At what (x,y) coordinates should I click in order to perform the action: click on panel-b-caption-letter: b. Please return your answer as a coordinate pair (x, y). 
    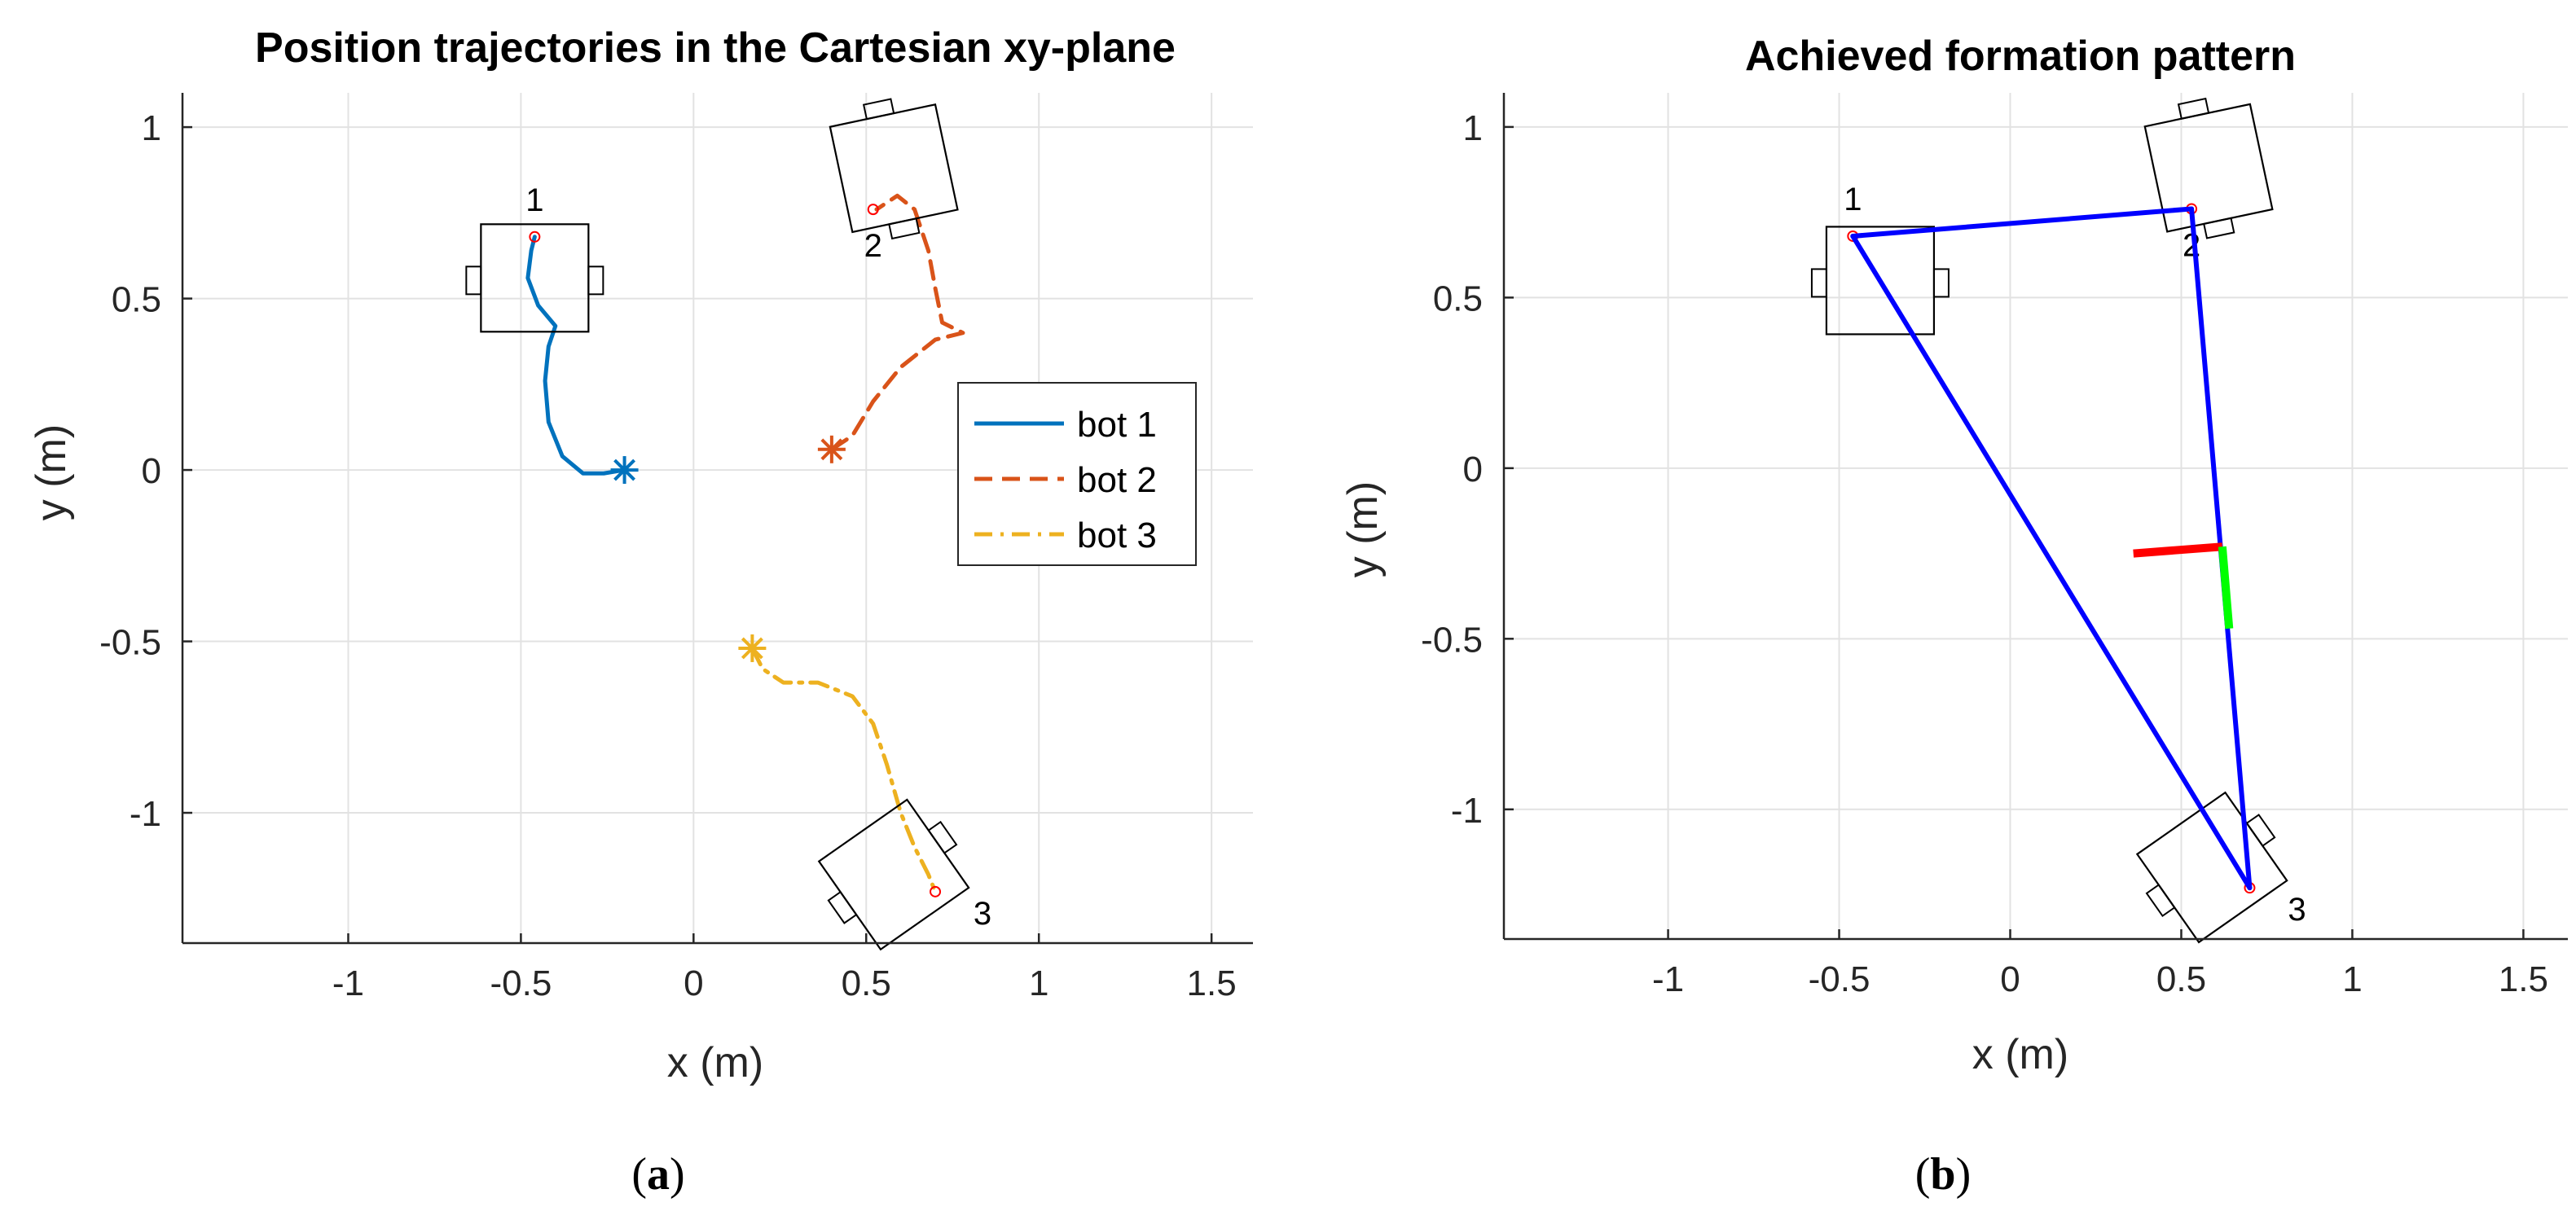
    Looking at the image, I should click on (1942, 1174).